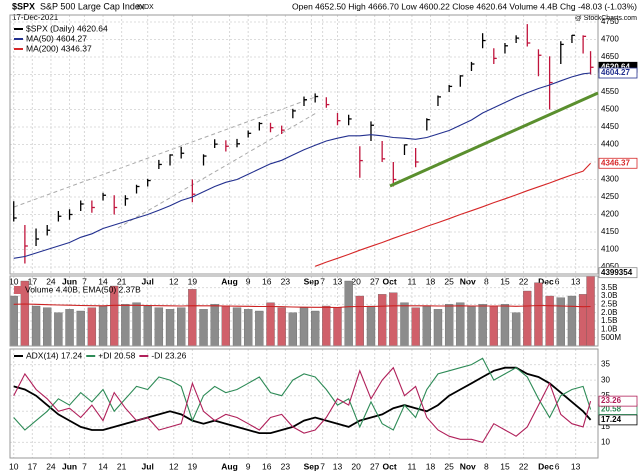 This screenshot has width=639, height=476. What do you see at coordinates (193, 466) in the screenshot?
I see `x-tick-label: 19` at bounding box center [193, 466].